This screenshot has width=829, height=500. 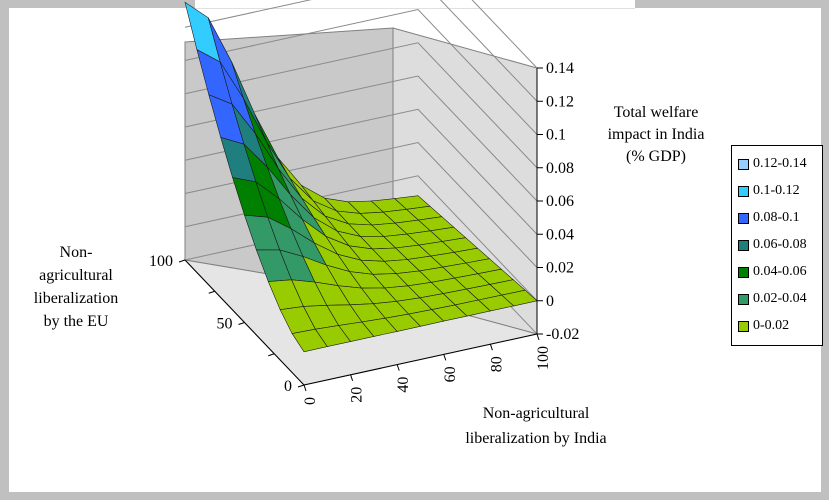 I want to click on z-tick-label: 0.12, so click(x=560, y=101).